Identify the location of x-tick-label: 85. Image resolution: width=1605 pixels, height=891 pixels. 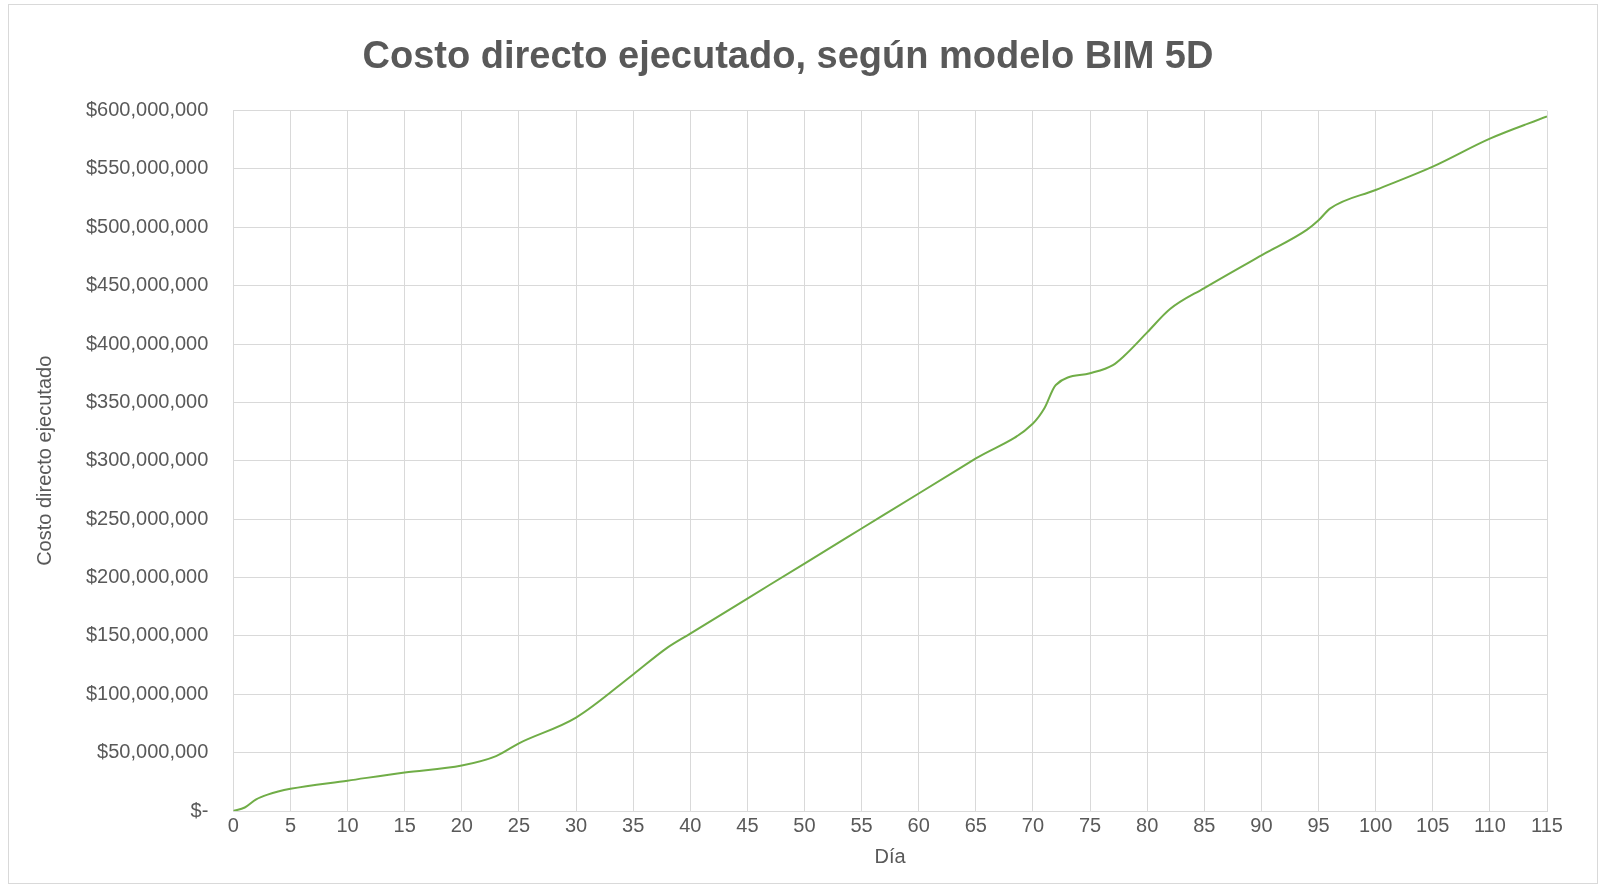
(1204, 824).